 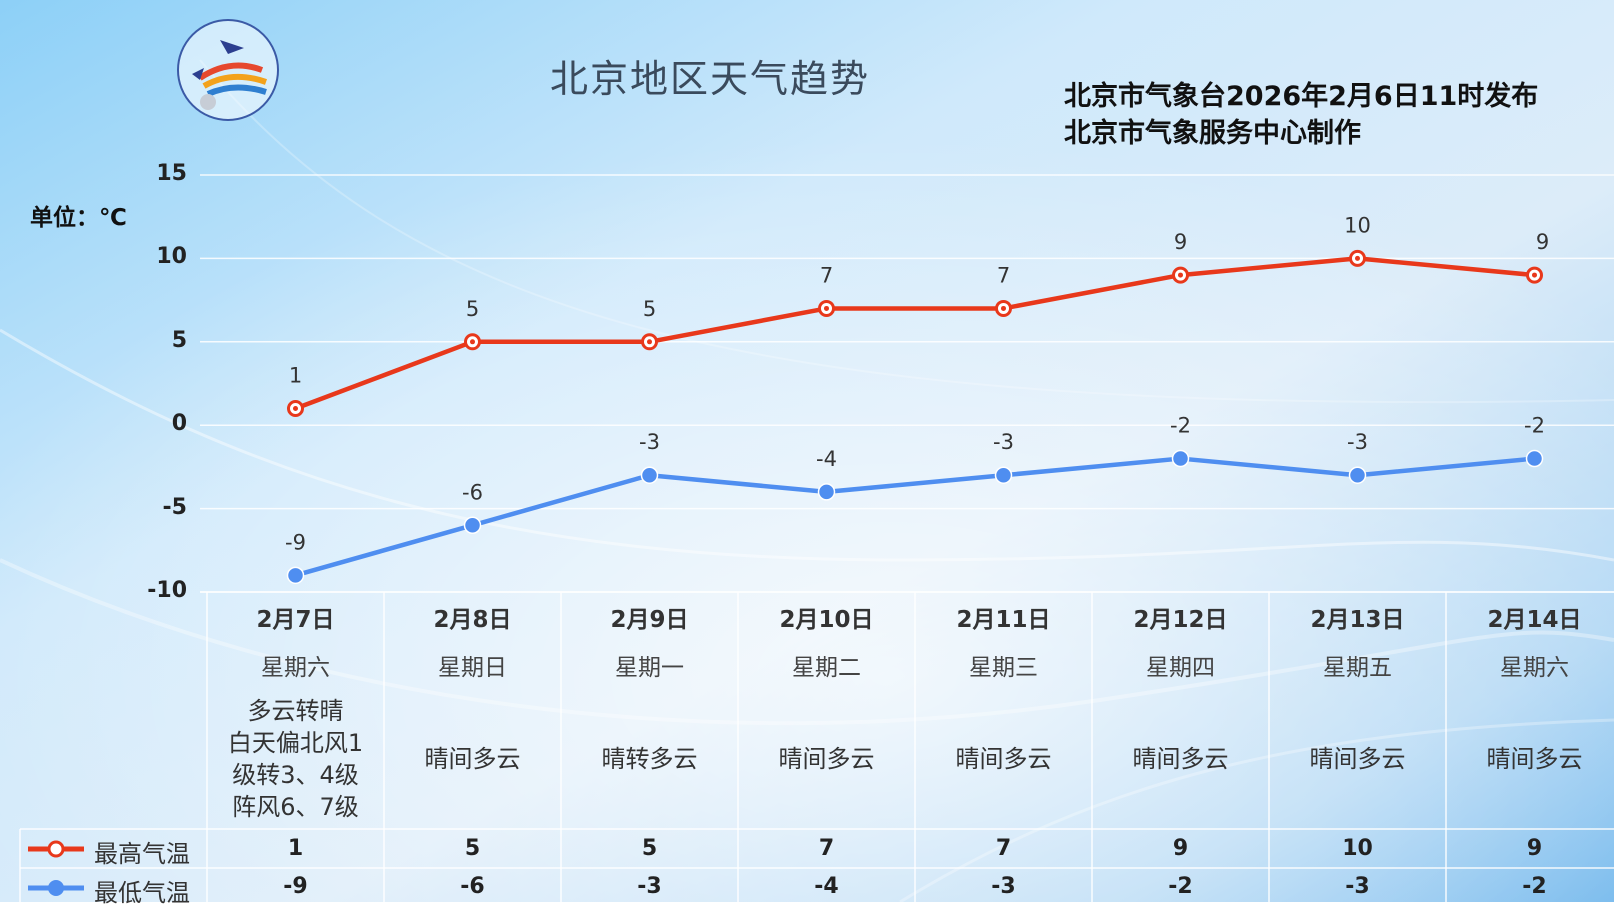 I want to click on issuer-line-2: 北京市气象服务中心制作, so click(x=1212, y=133).